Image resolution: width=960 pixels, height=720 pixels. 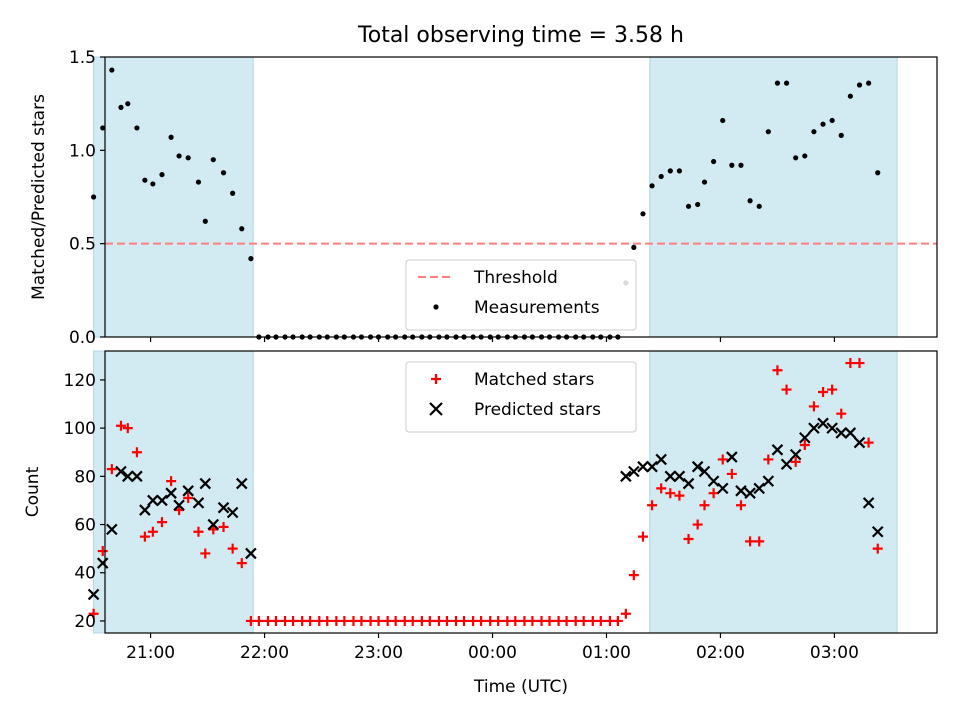 What do you see at coordinates (606, 653) in the screenshot?
I see `x-tick-label: 01:00` at bounding box center [606, 653].